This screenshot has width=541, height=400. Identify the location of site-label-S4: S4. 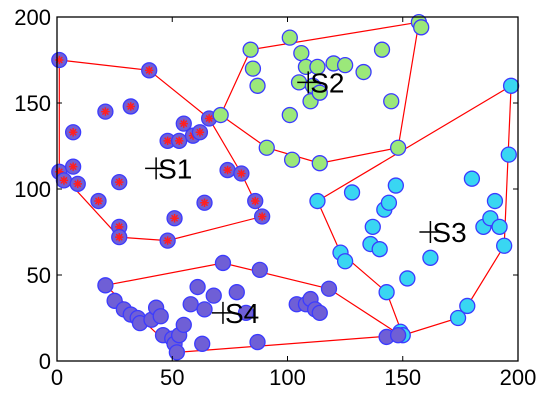
(242, 313).